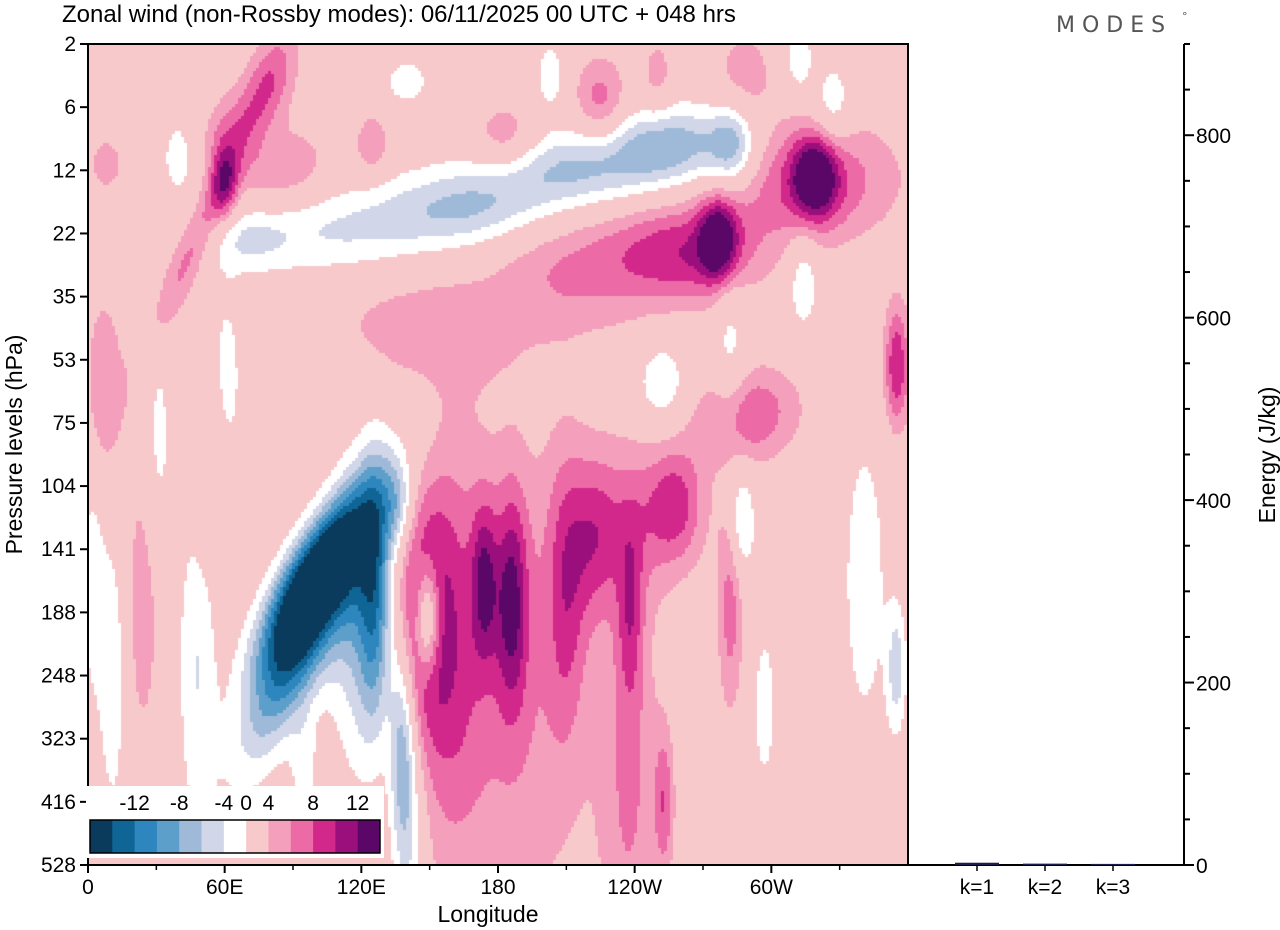 The image size is (1280, 930). Describe the element at coordinates (1113, 887) in the screenshot. I see `energy-x-tick-label: k=3` at that location.